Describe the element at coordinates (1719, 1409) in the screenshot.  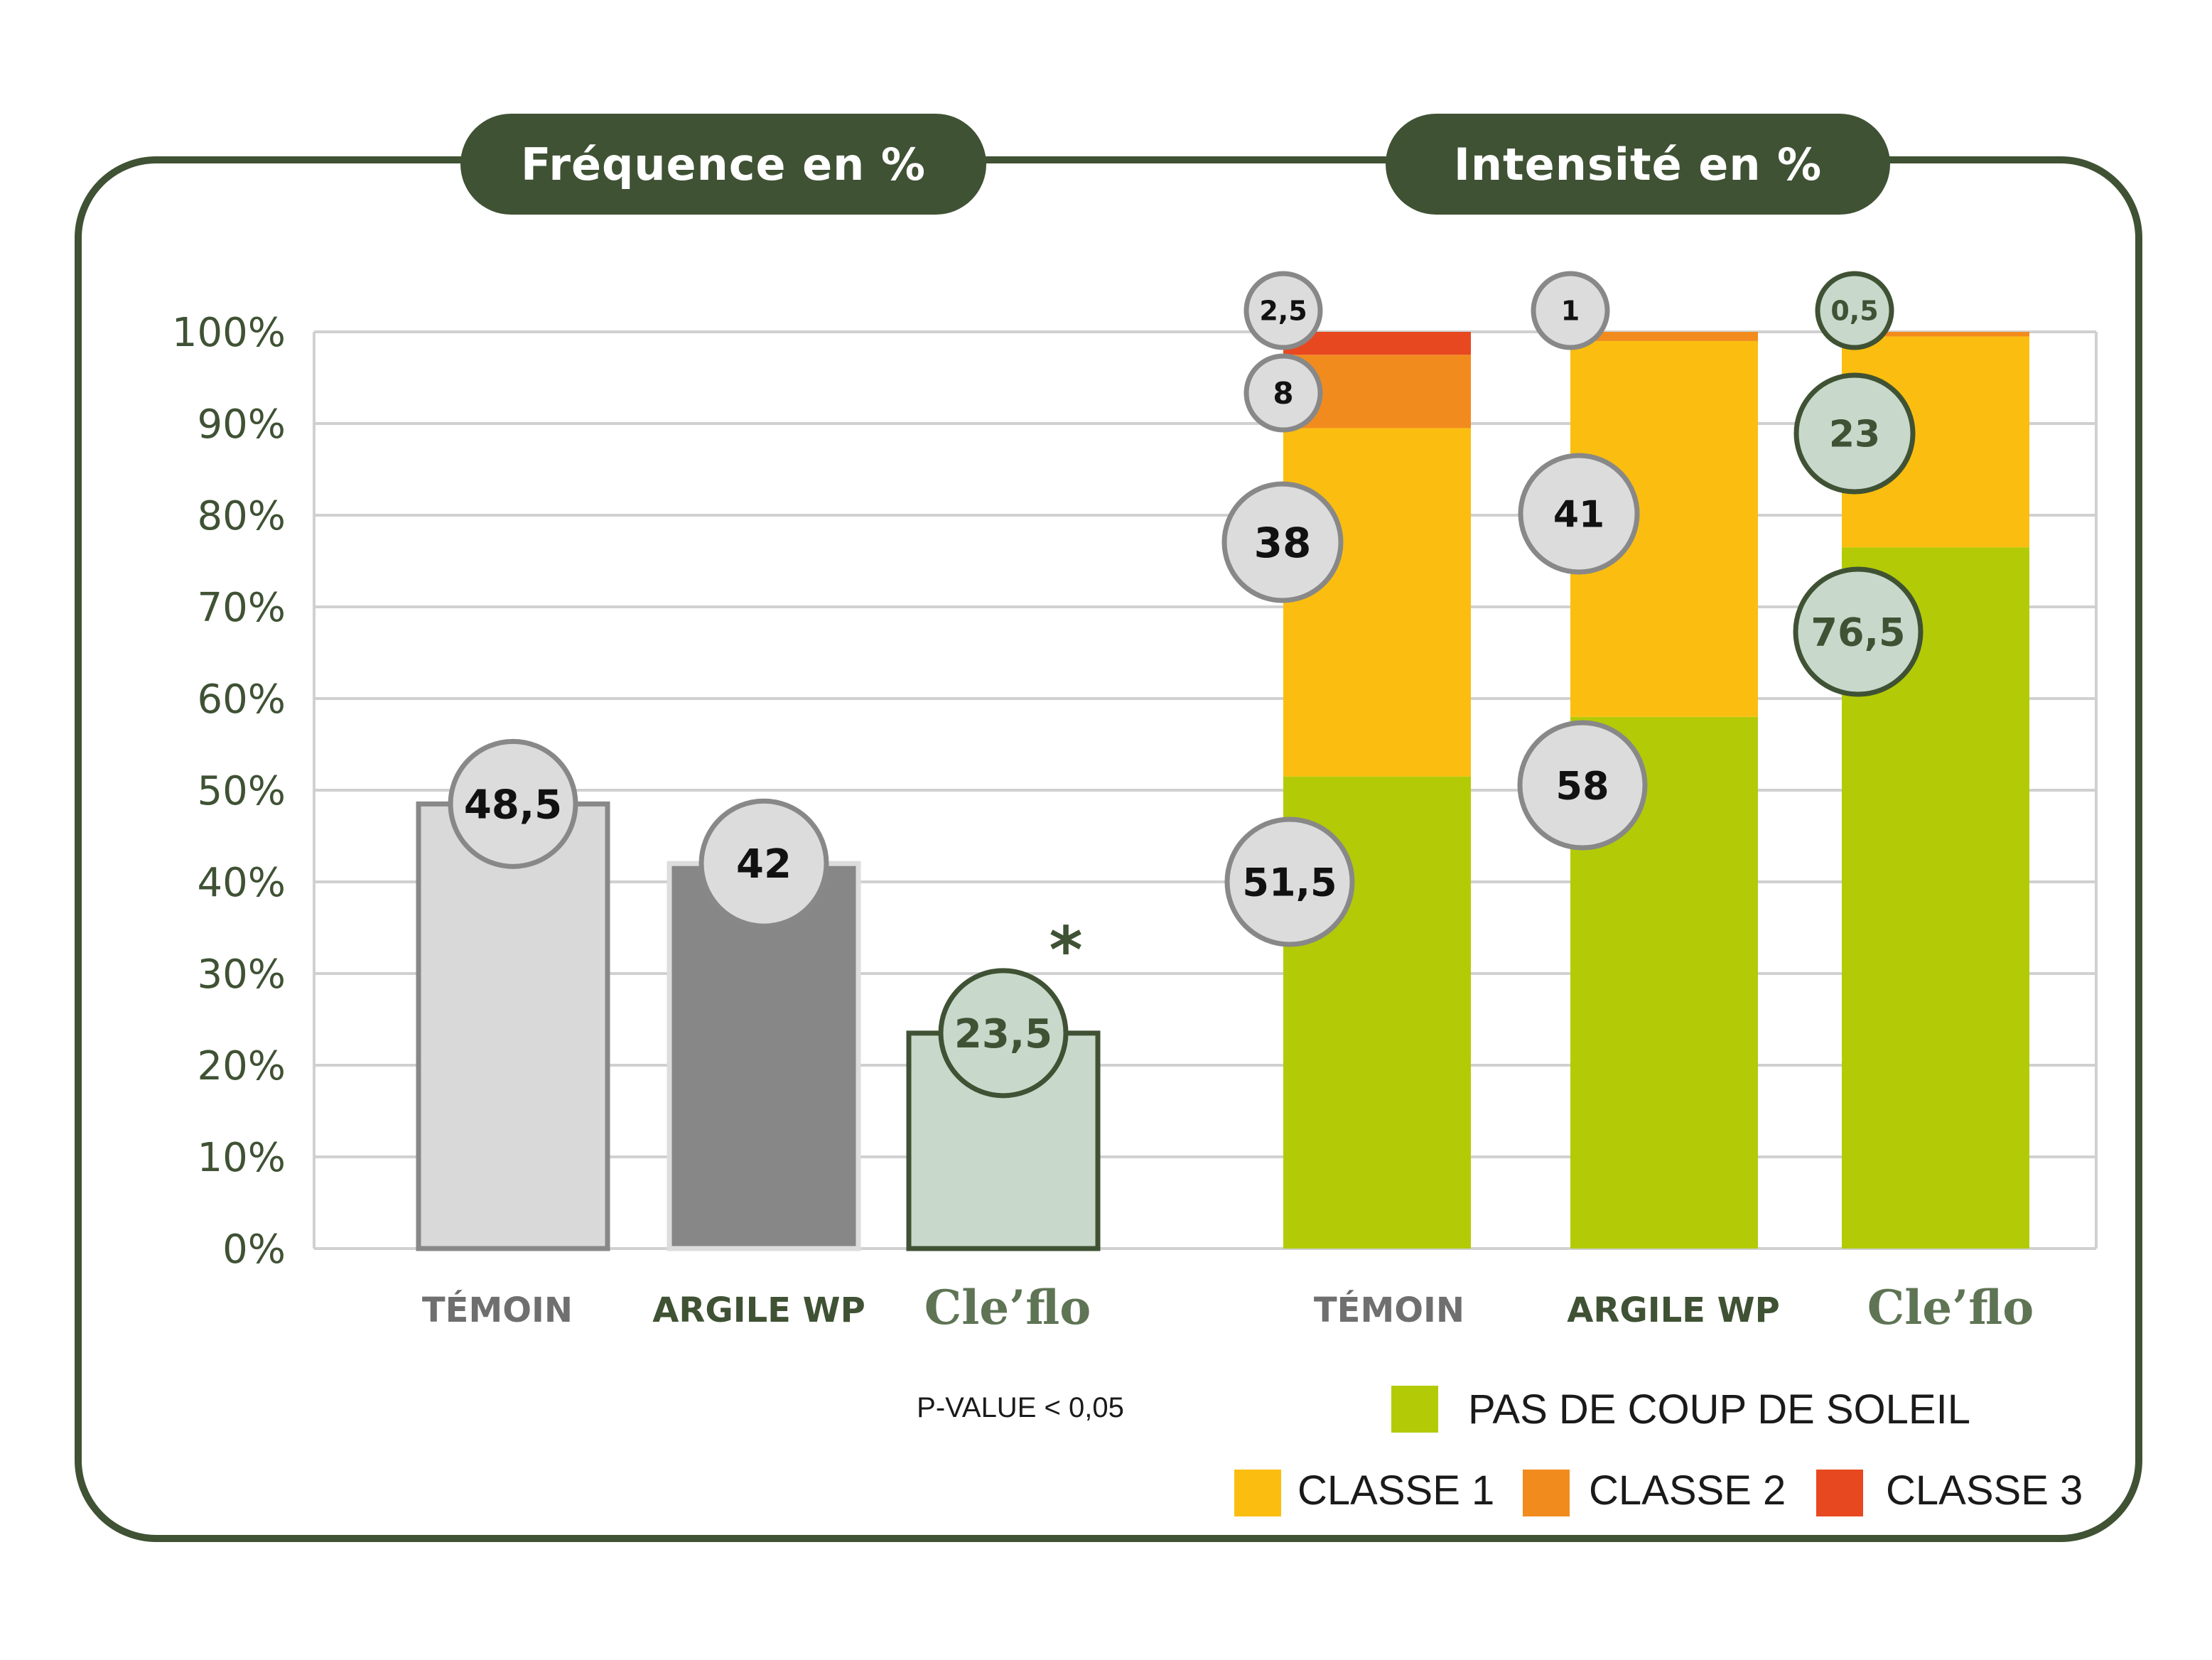
I see `legend-label: PAS DE COUP DE SOLEIL` at that location.